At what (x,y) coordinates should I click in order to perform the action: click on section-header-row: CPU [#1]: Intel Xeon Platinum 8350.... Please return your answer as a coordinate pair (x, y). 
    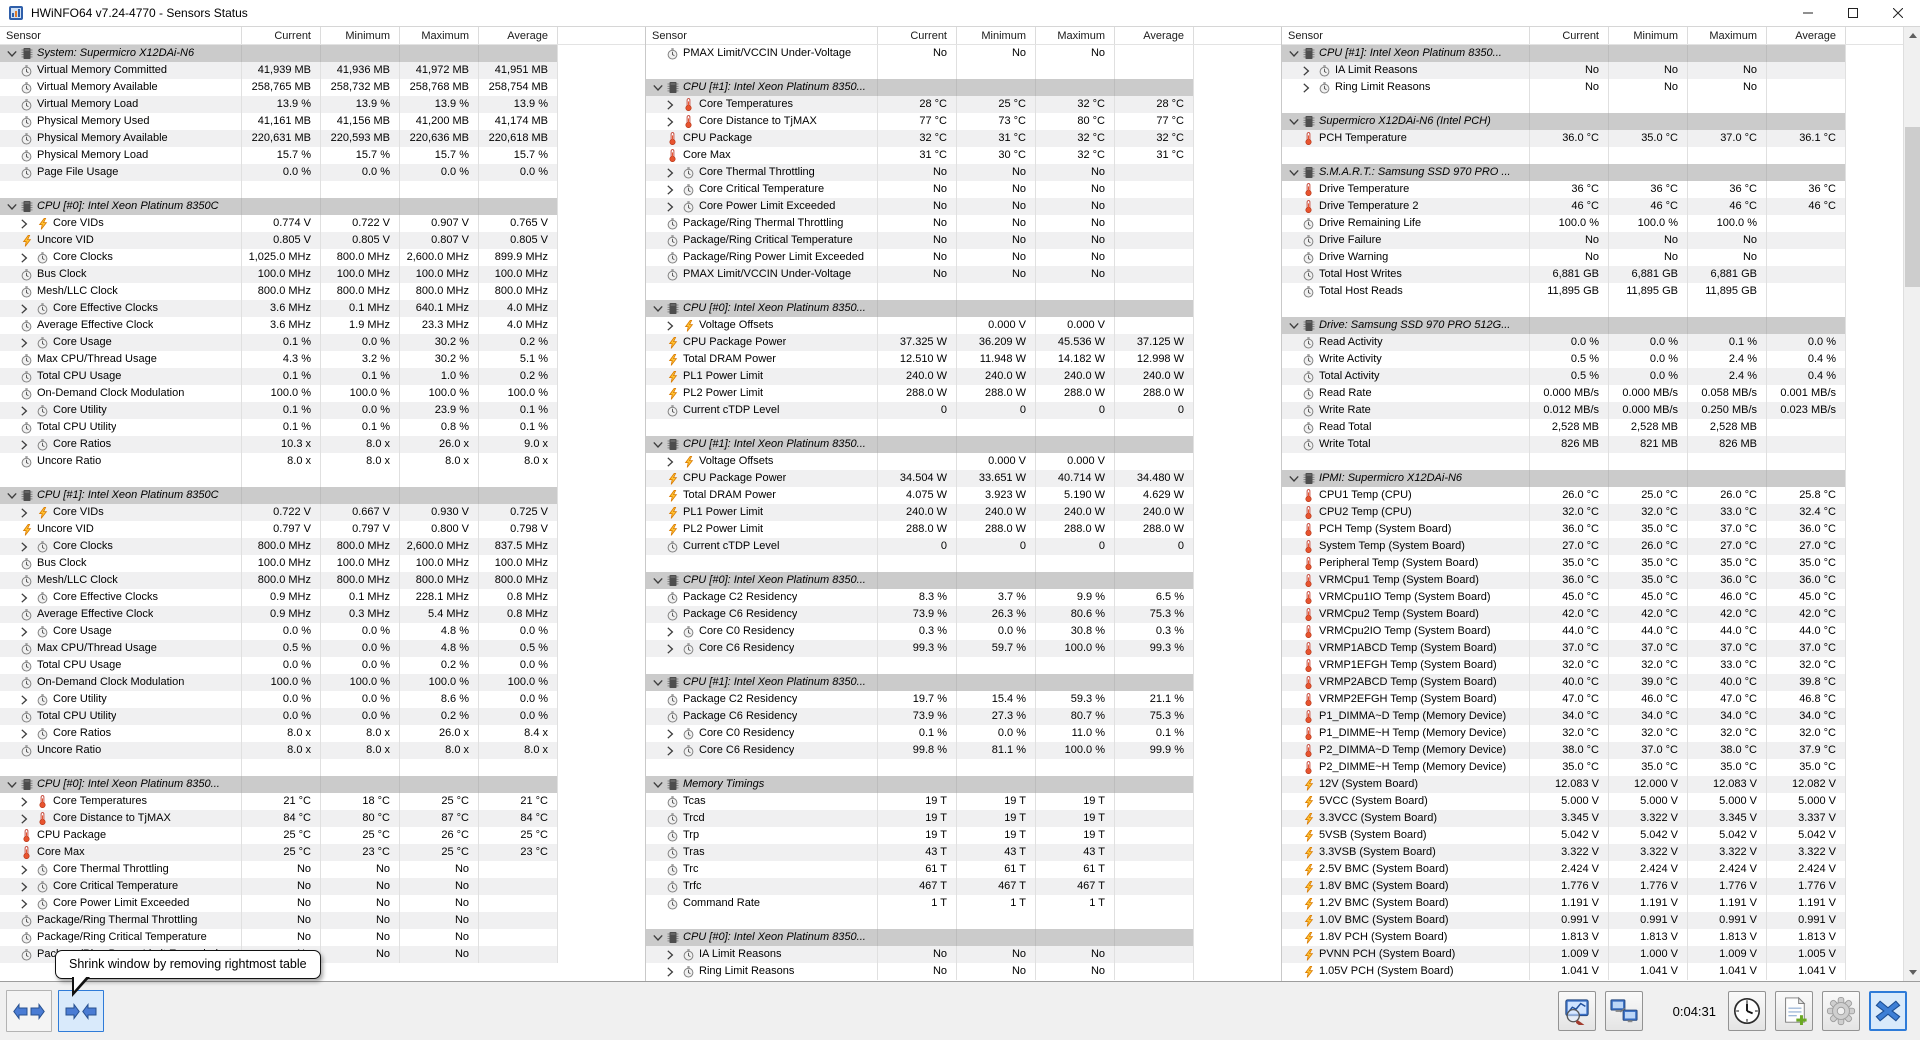
    Looking at the image, I should click on (963, 682).